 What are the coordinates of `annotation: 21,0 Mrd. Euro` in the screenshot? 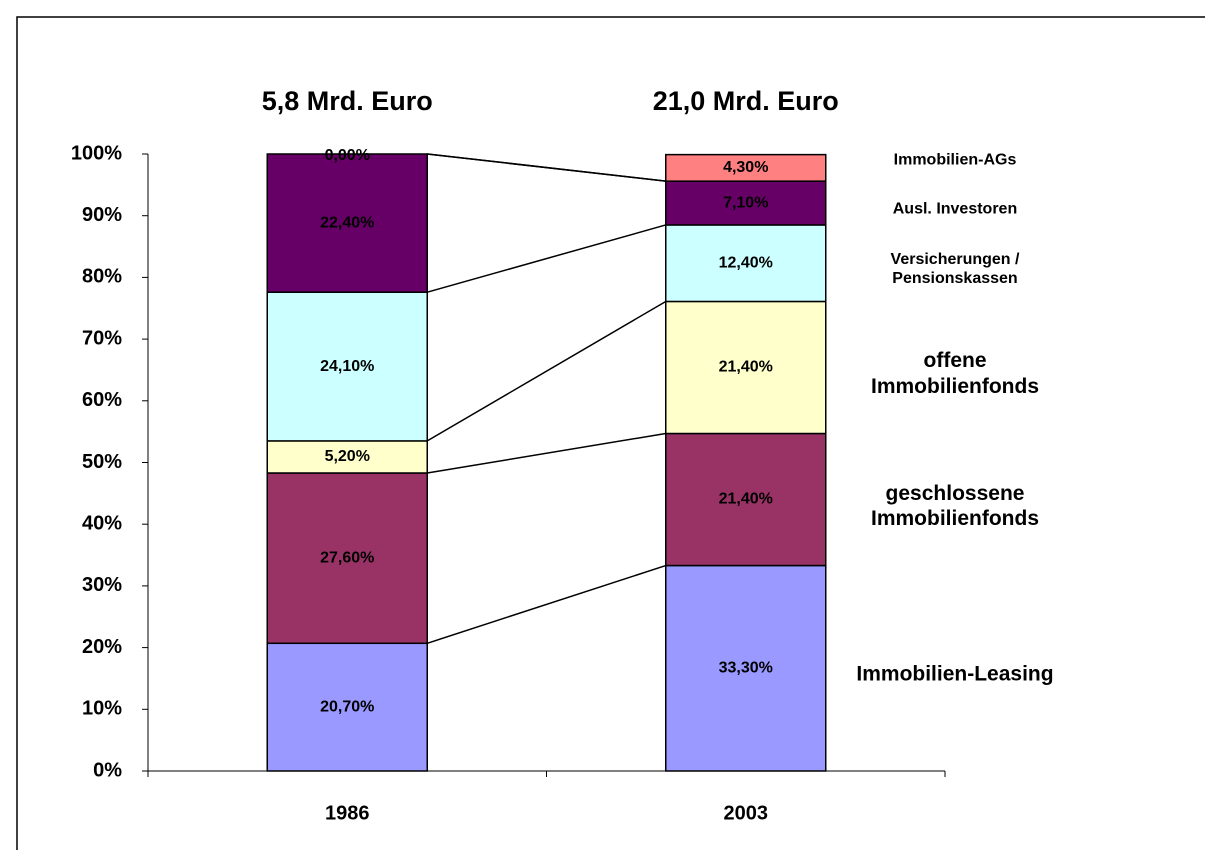 It's located at (746, 101).